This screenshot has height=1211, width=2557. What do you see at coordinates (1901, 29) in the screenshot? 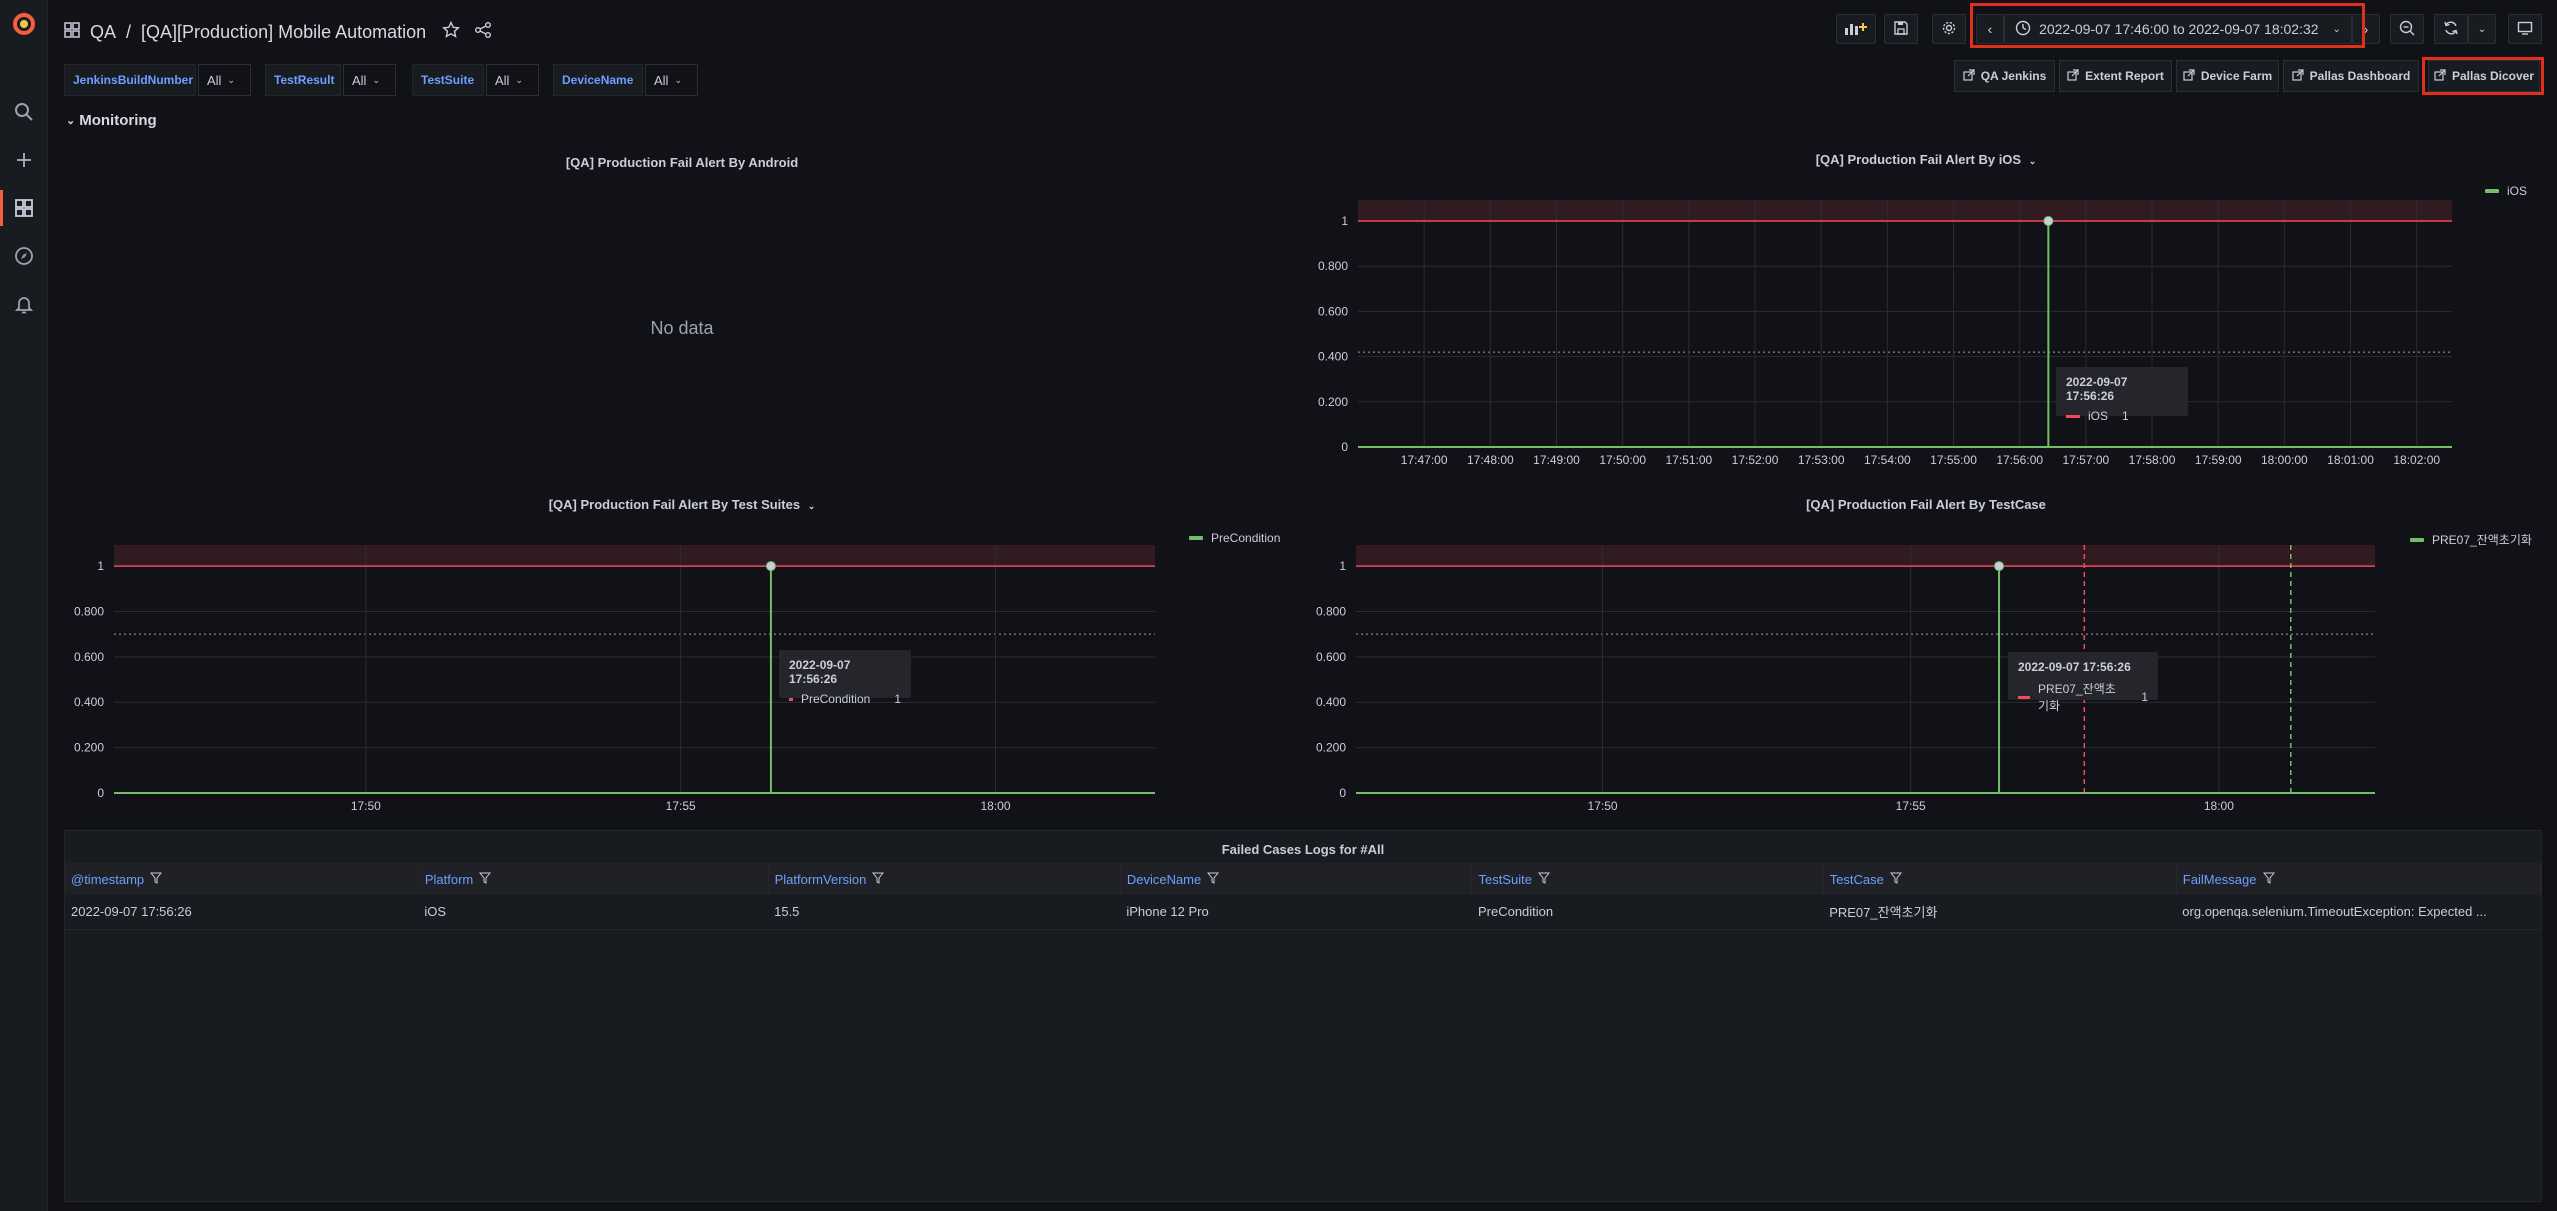
I see `save-button` at bounding box center [1901, 29].